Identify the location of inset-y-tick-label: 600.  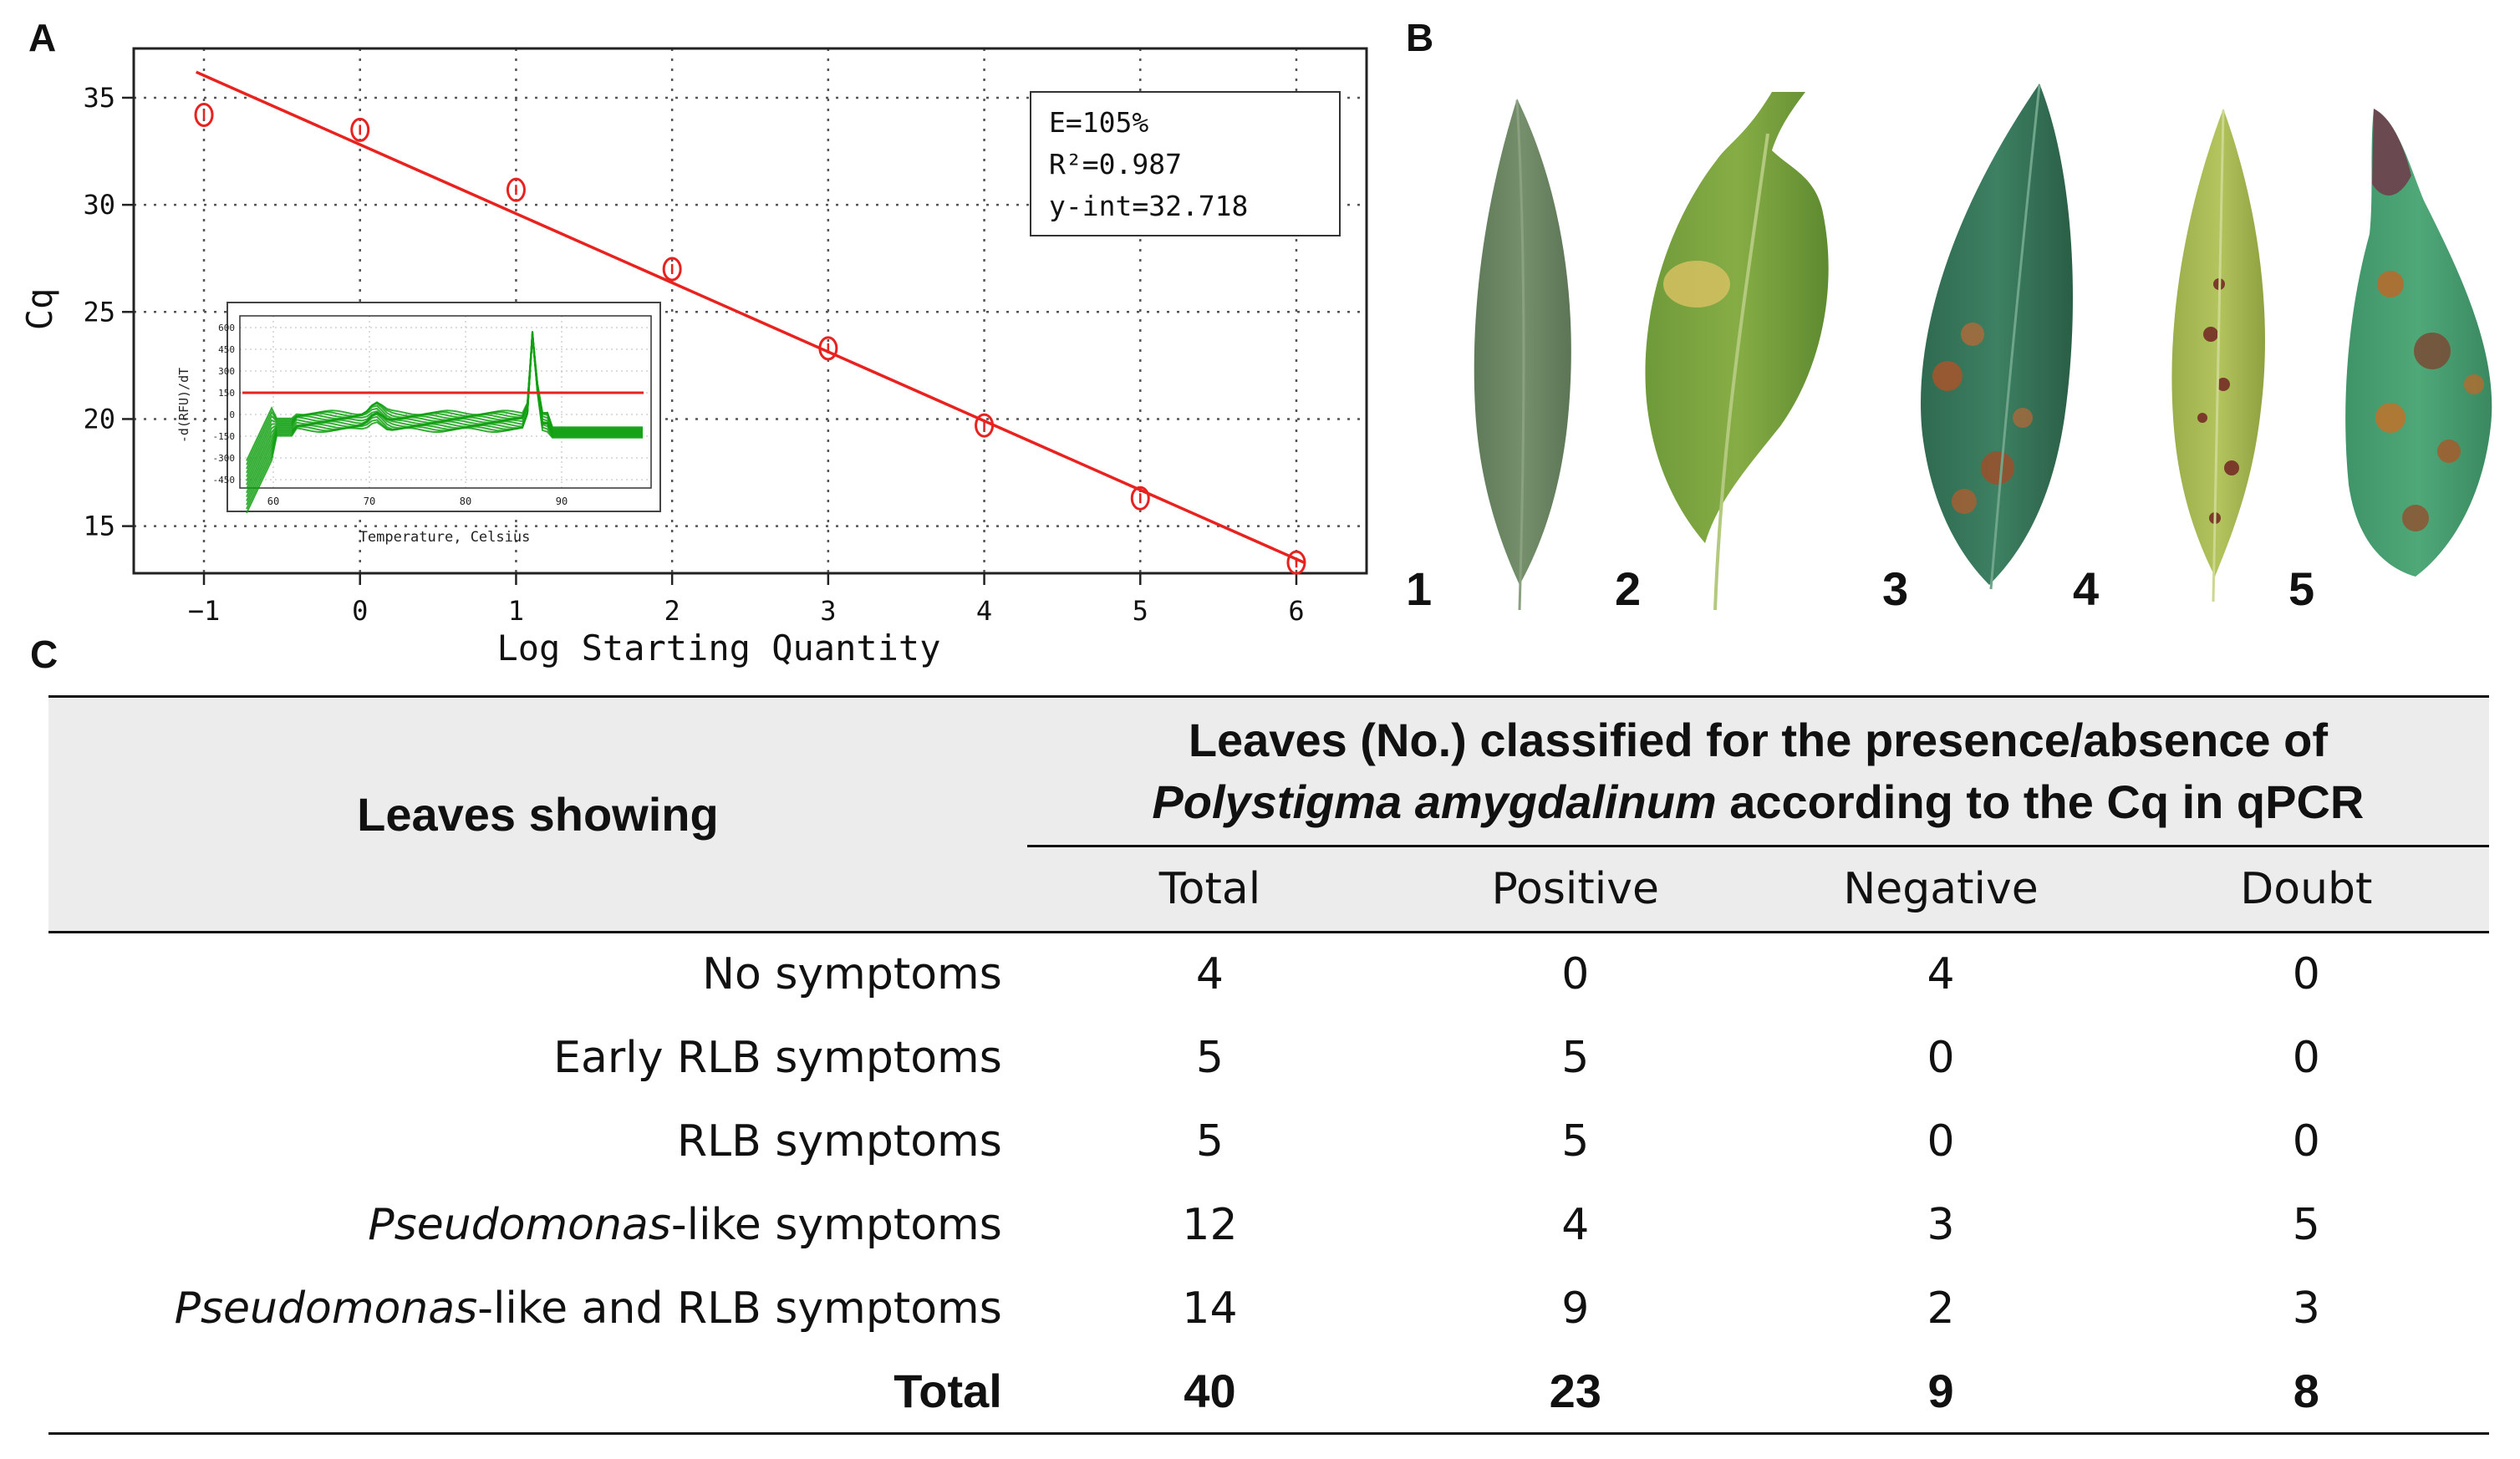
(226, 328).